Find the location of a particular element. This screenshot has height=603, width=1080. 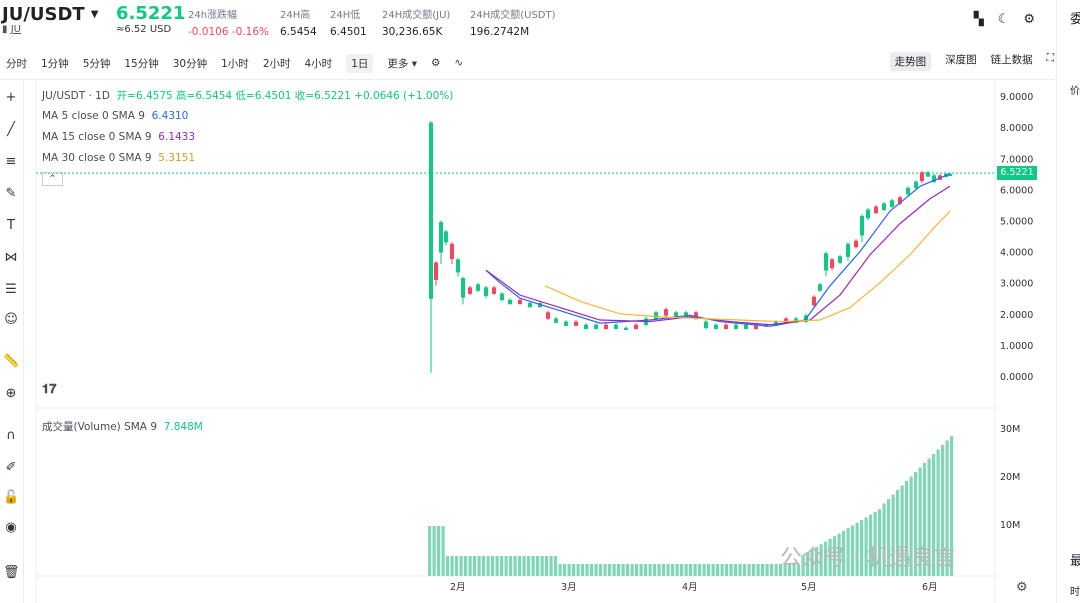

interval-1: 1分钟 is located at coordinates (55, 63).